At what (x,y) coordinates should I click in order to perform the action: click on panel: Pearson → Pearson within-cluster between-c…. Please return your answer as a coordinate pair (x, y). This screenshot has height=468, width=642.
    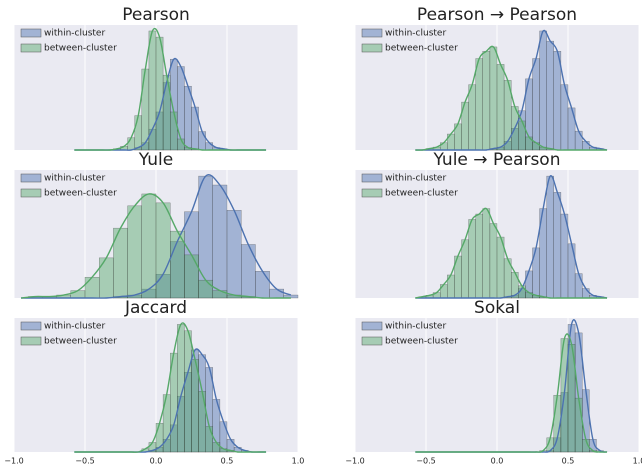
    Looking at the image, I should click on (497, 78).